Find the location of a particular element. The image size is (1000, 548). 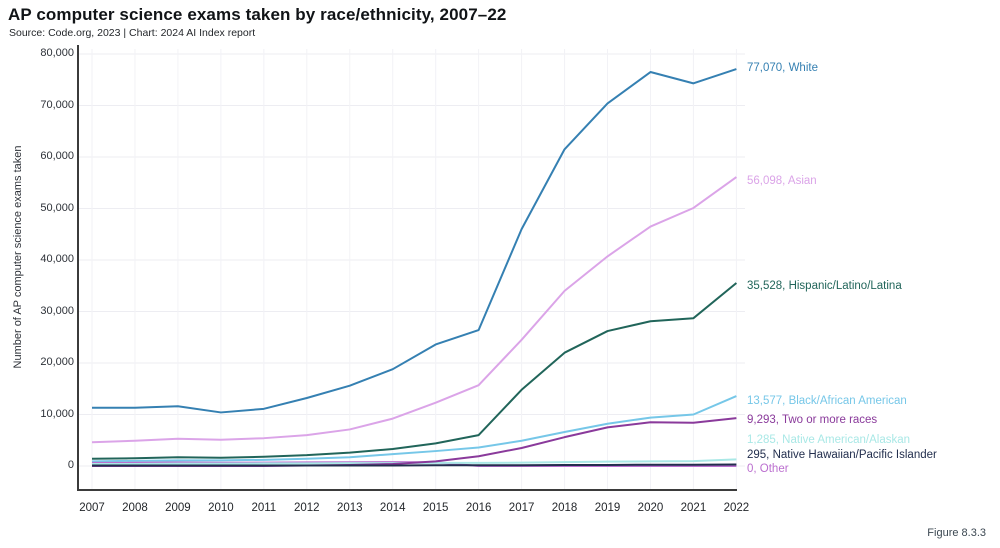

y-tick-label: 70,000 is located at coordinates (57, 104).